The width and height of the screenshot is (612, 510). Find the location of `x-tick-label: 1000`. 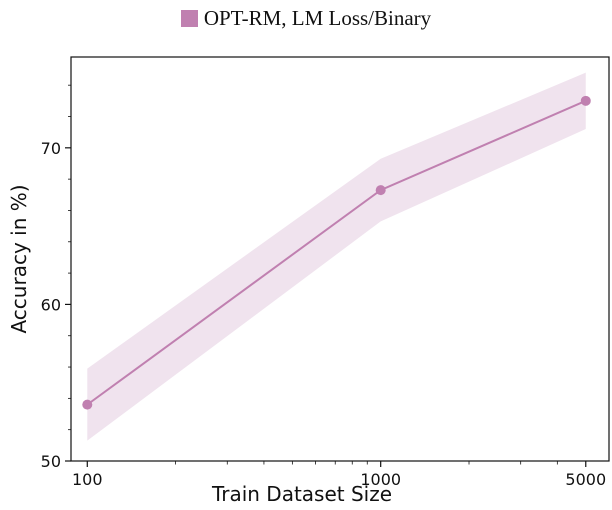

x-tick-label: 1000 is located at coordinates (380, 479).